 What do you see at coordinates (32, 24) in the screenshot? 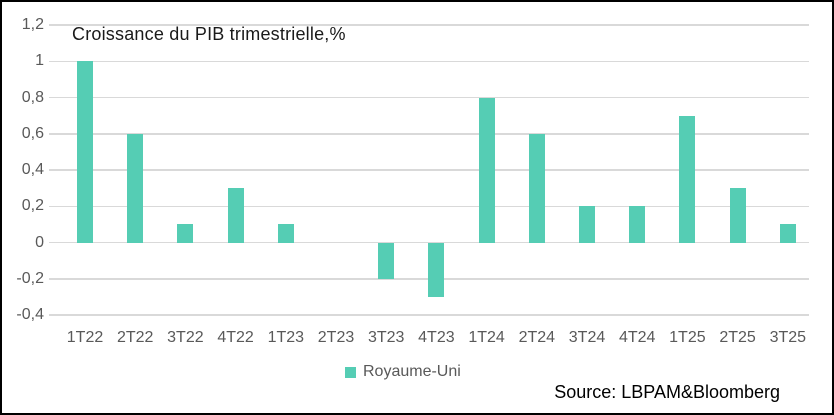
I see `y-axis-tick-label: 1,2` at bounding box center [32, 24].